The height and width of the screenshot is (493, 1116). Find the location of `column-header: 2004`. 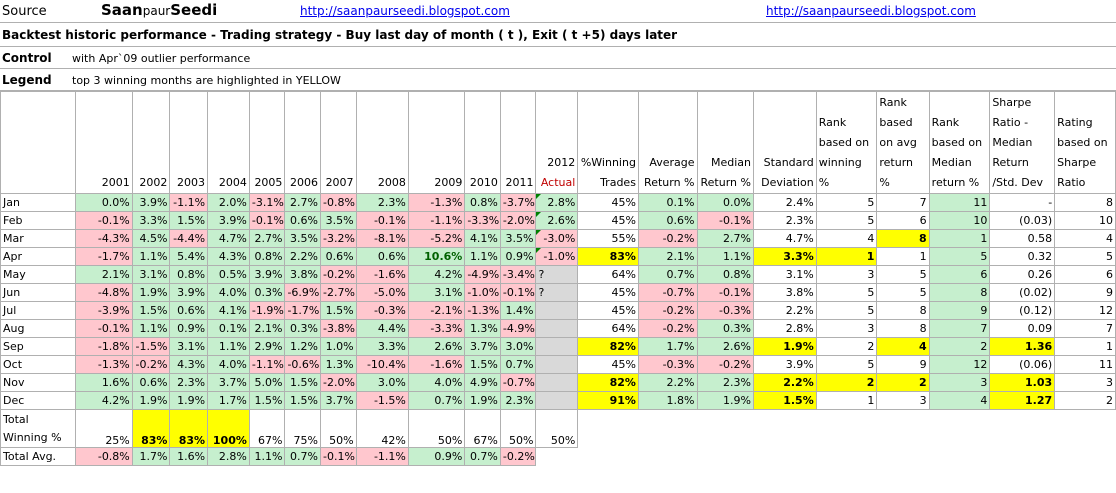

column-header: 2004 is located at coordinates (228, 142).